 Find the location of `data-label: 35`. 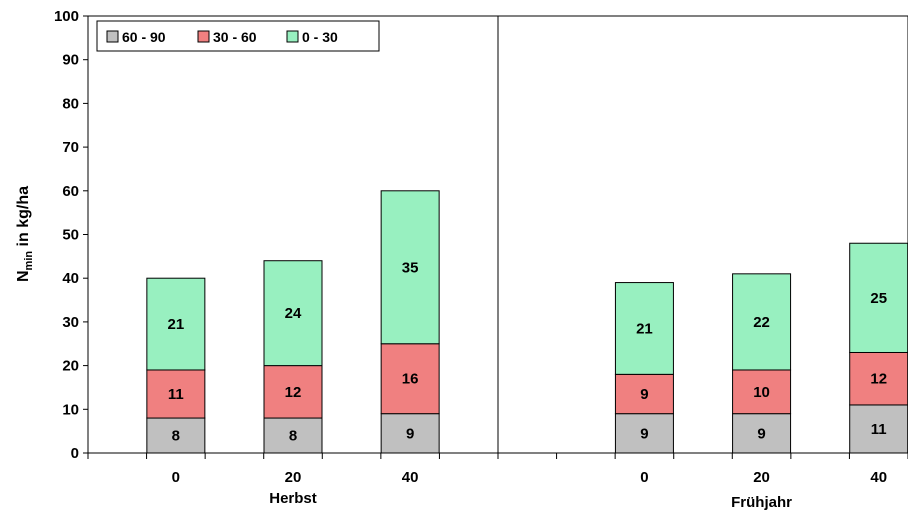

data-label: 35 is located at coordinates (410, 267).